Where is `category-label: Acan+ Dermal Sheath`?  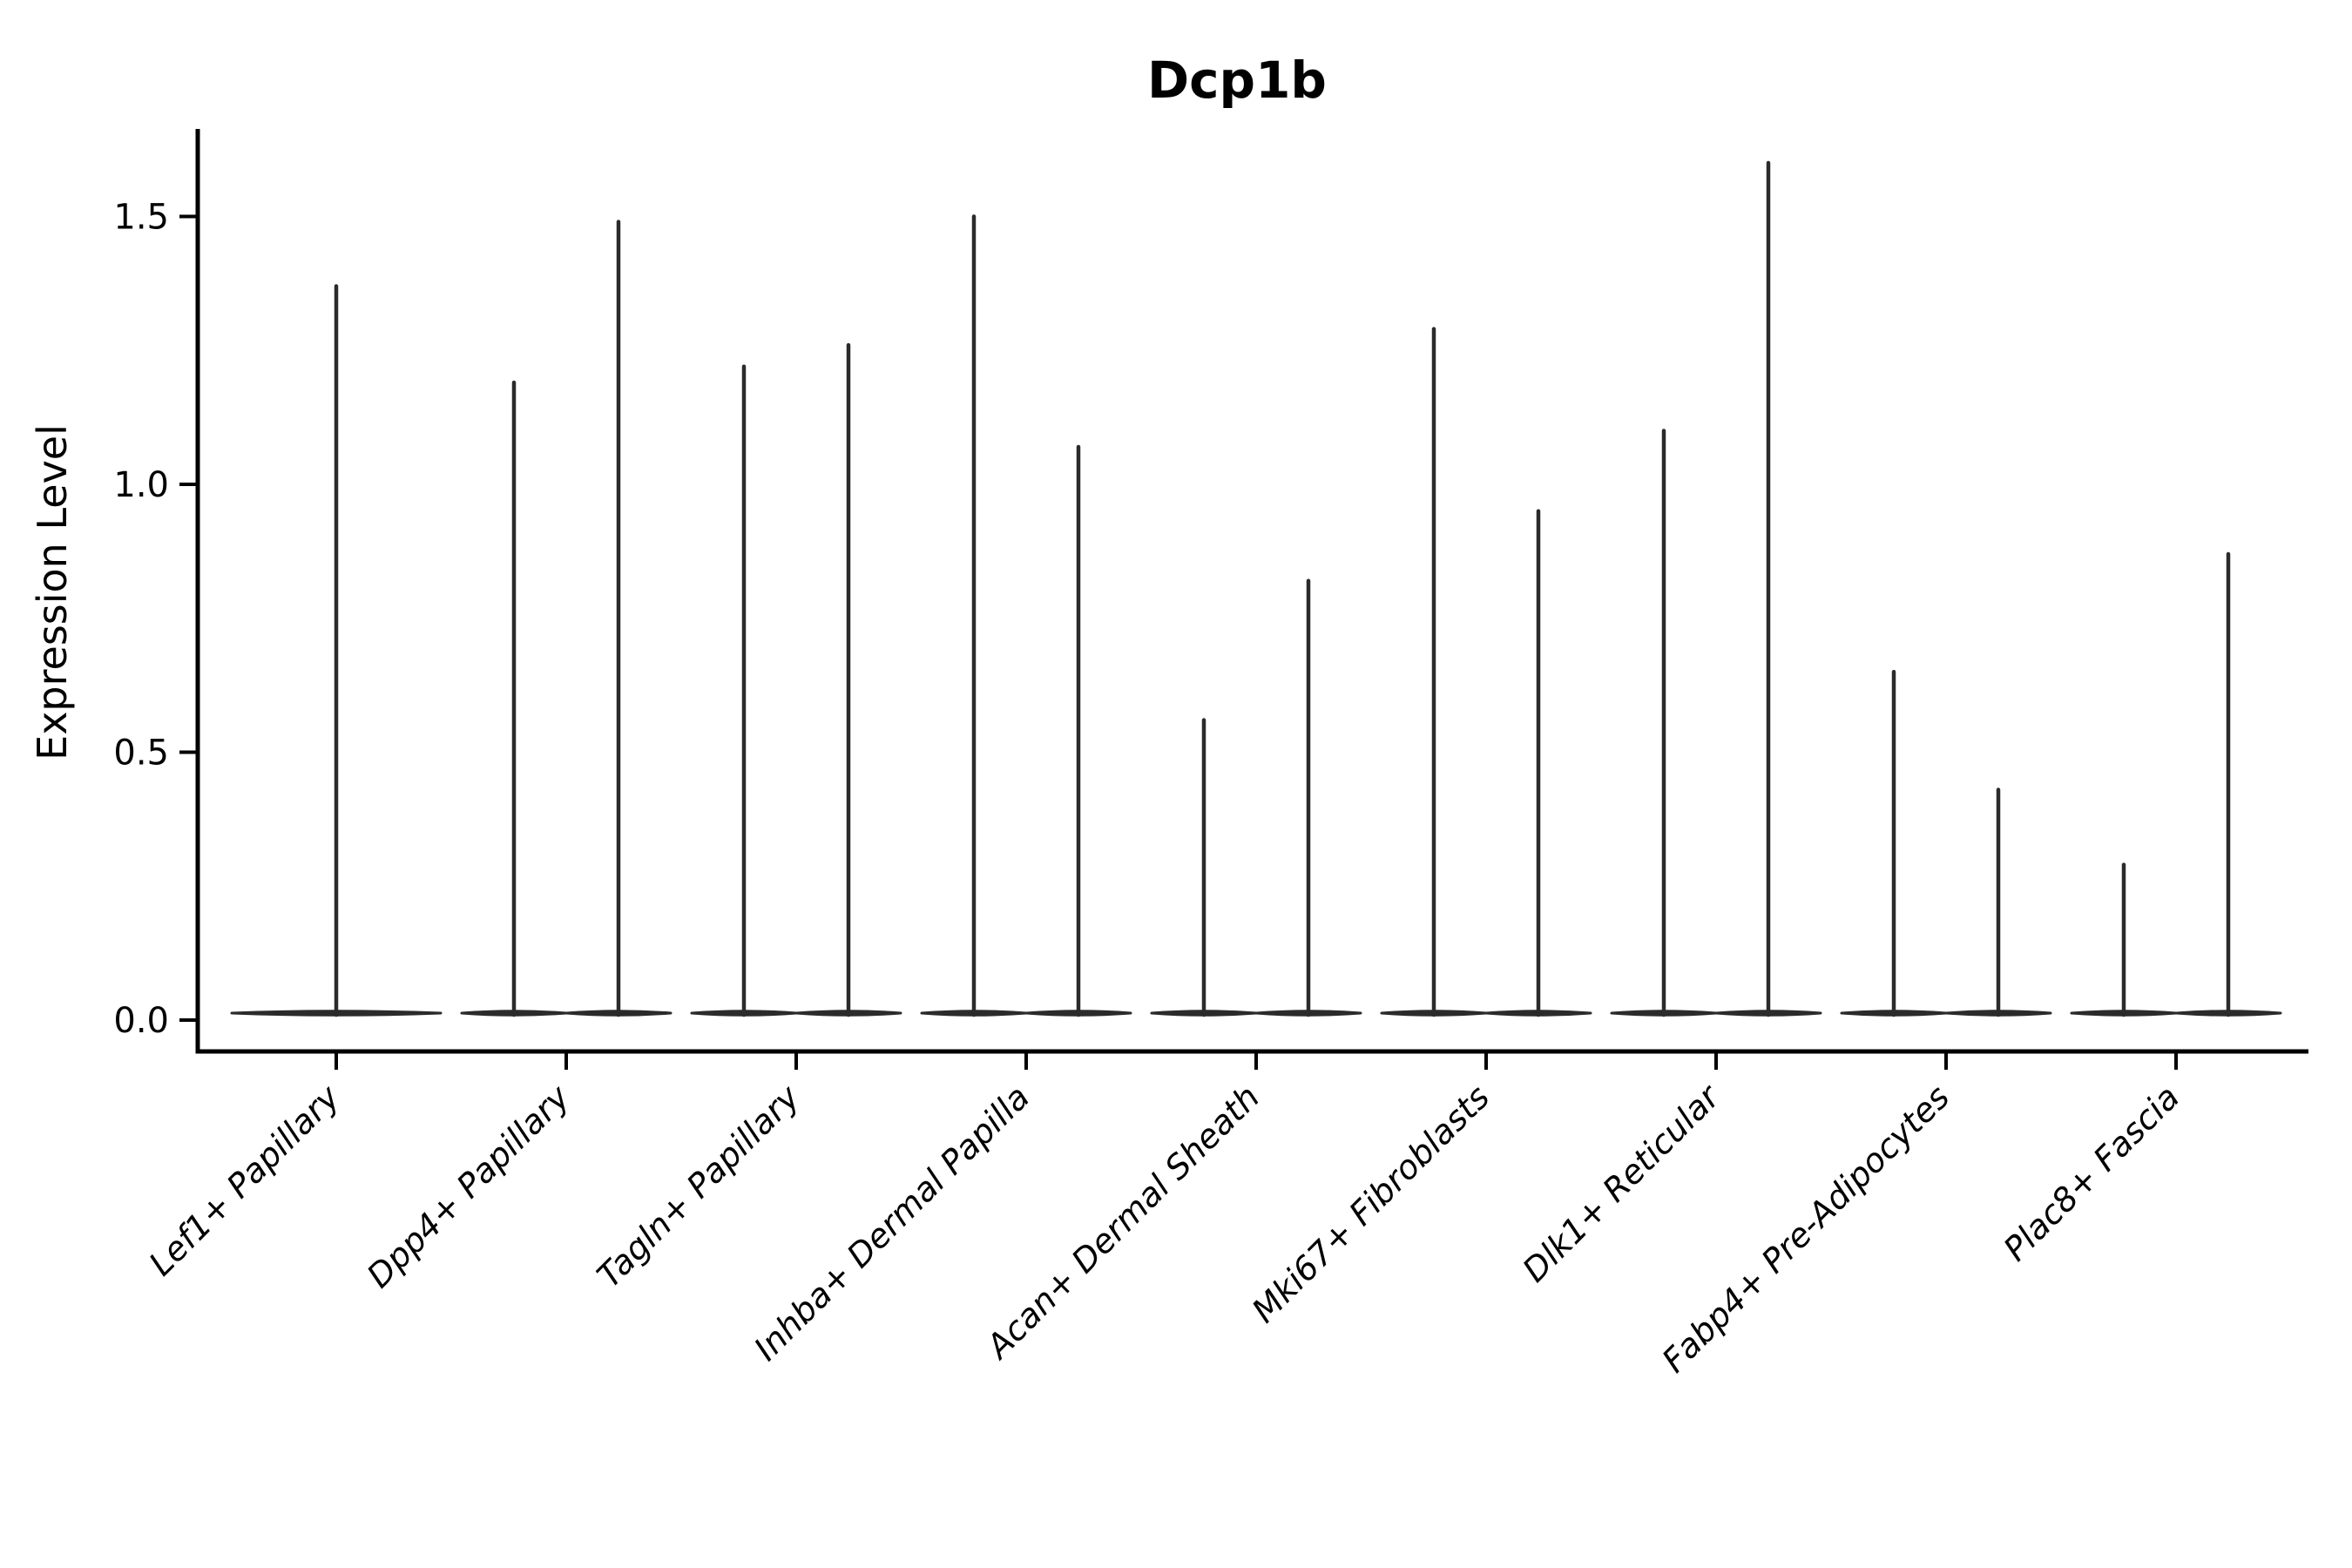
category-label: Acan+ Dermal Sheath is located at coordinates (1122, 1223).